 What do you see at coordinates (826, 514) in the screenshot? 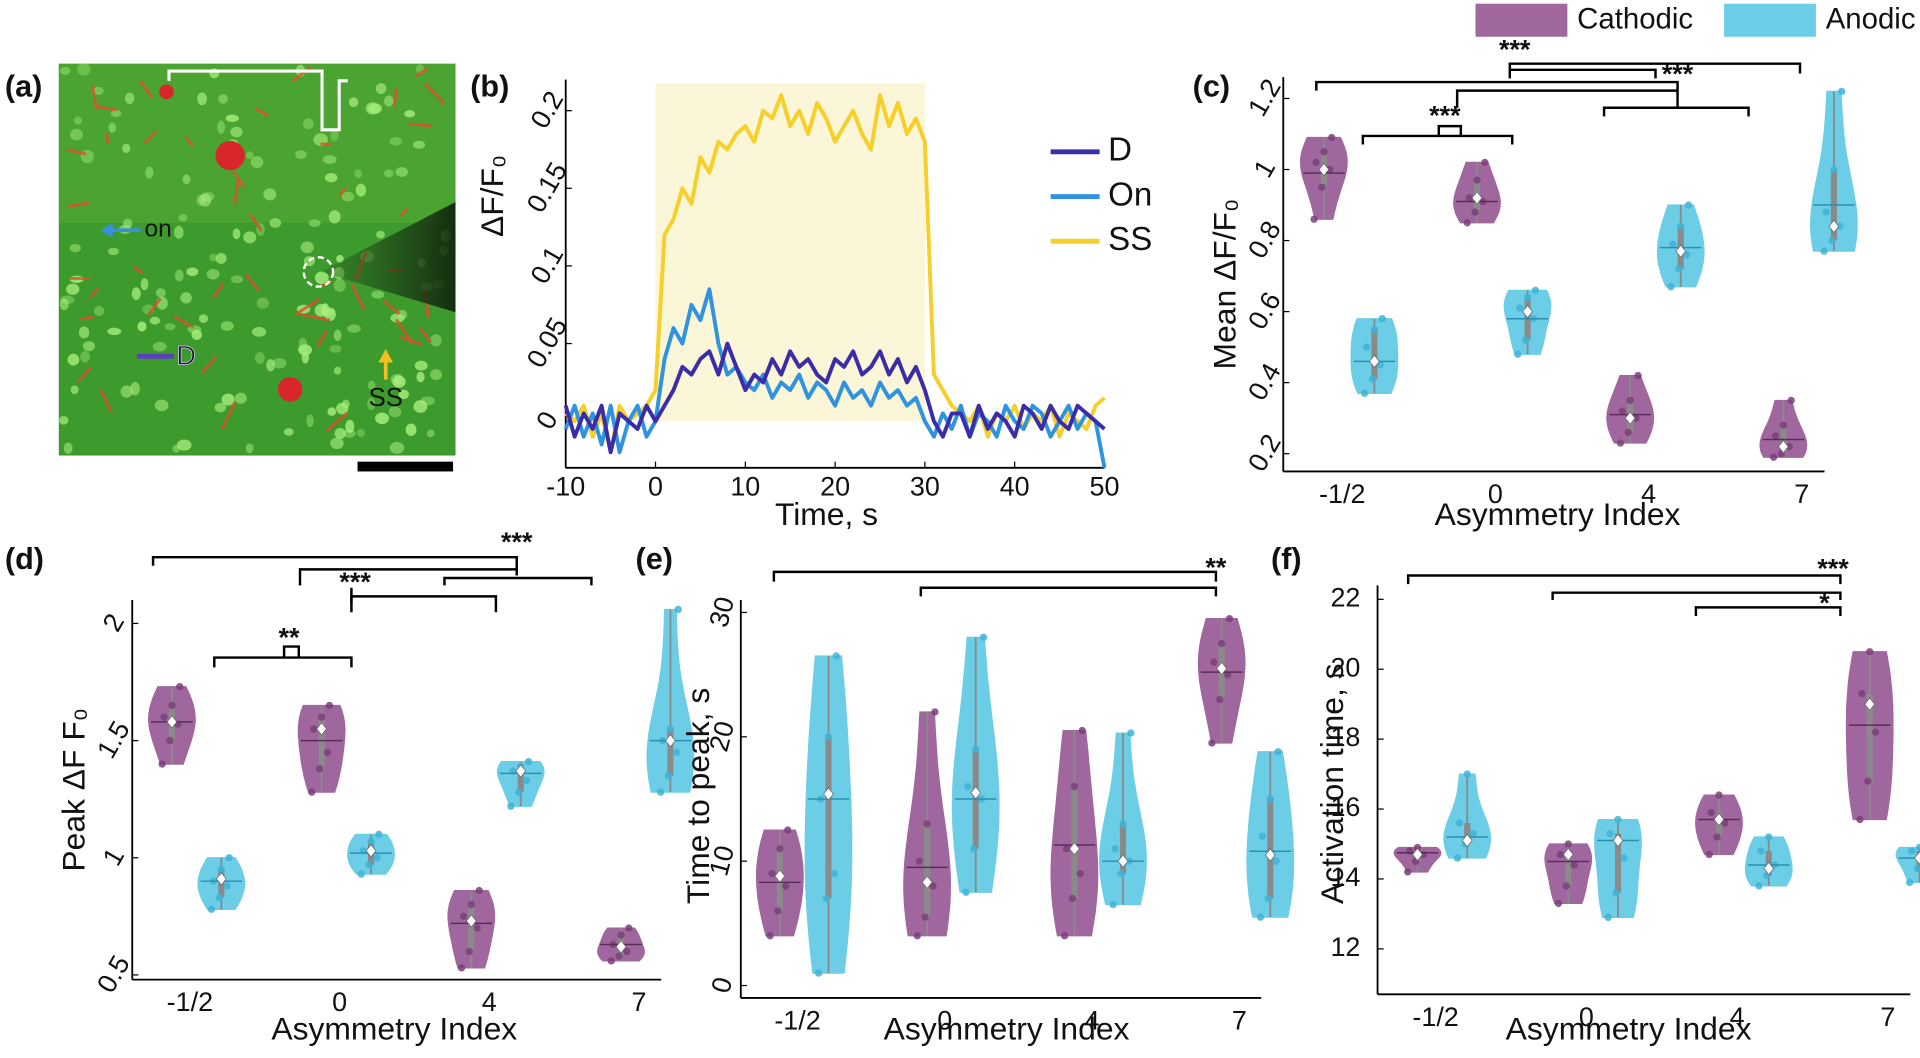
I see `x-axis-label: Time, s` at bounding box center [826, 514].